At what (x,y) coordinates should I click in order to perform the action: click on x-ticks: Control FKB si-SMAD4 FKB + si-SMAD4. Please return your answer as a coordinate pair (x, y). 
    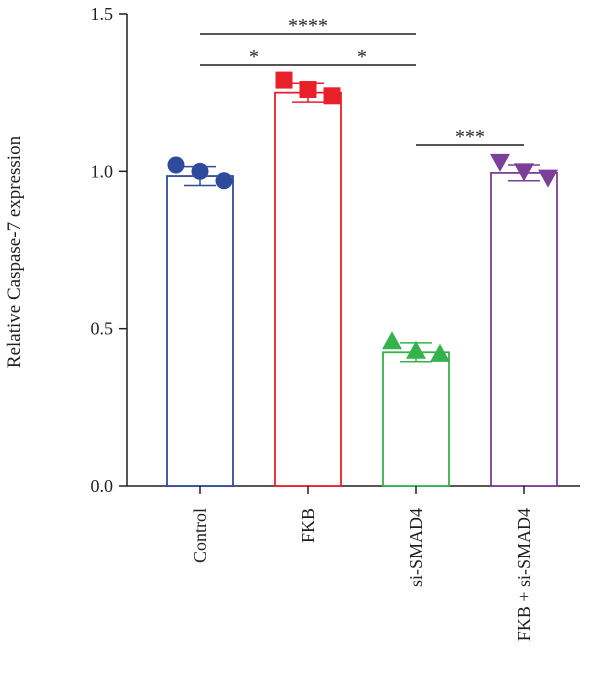
    Looking at the image, I should click on (362, 563).